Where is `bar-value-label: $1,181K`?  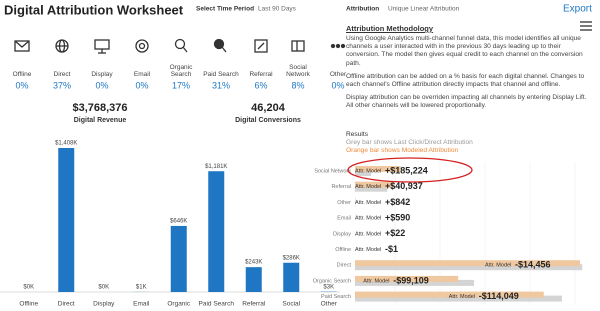
bar-value-label: $1,181K is located at coordinates (216, 167).